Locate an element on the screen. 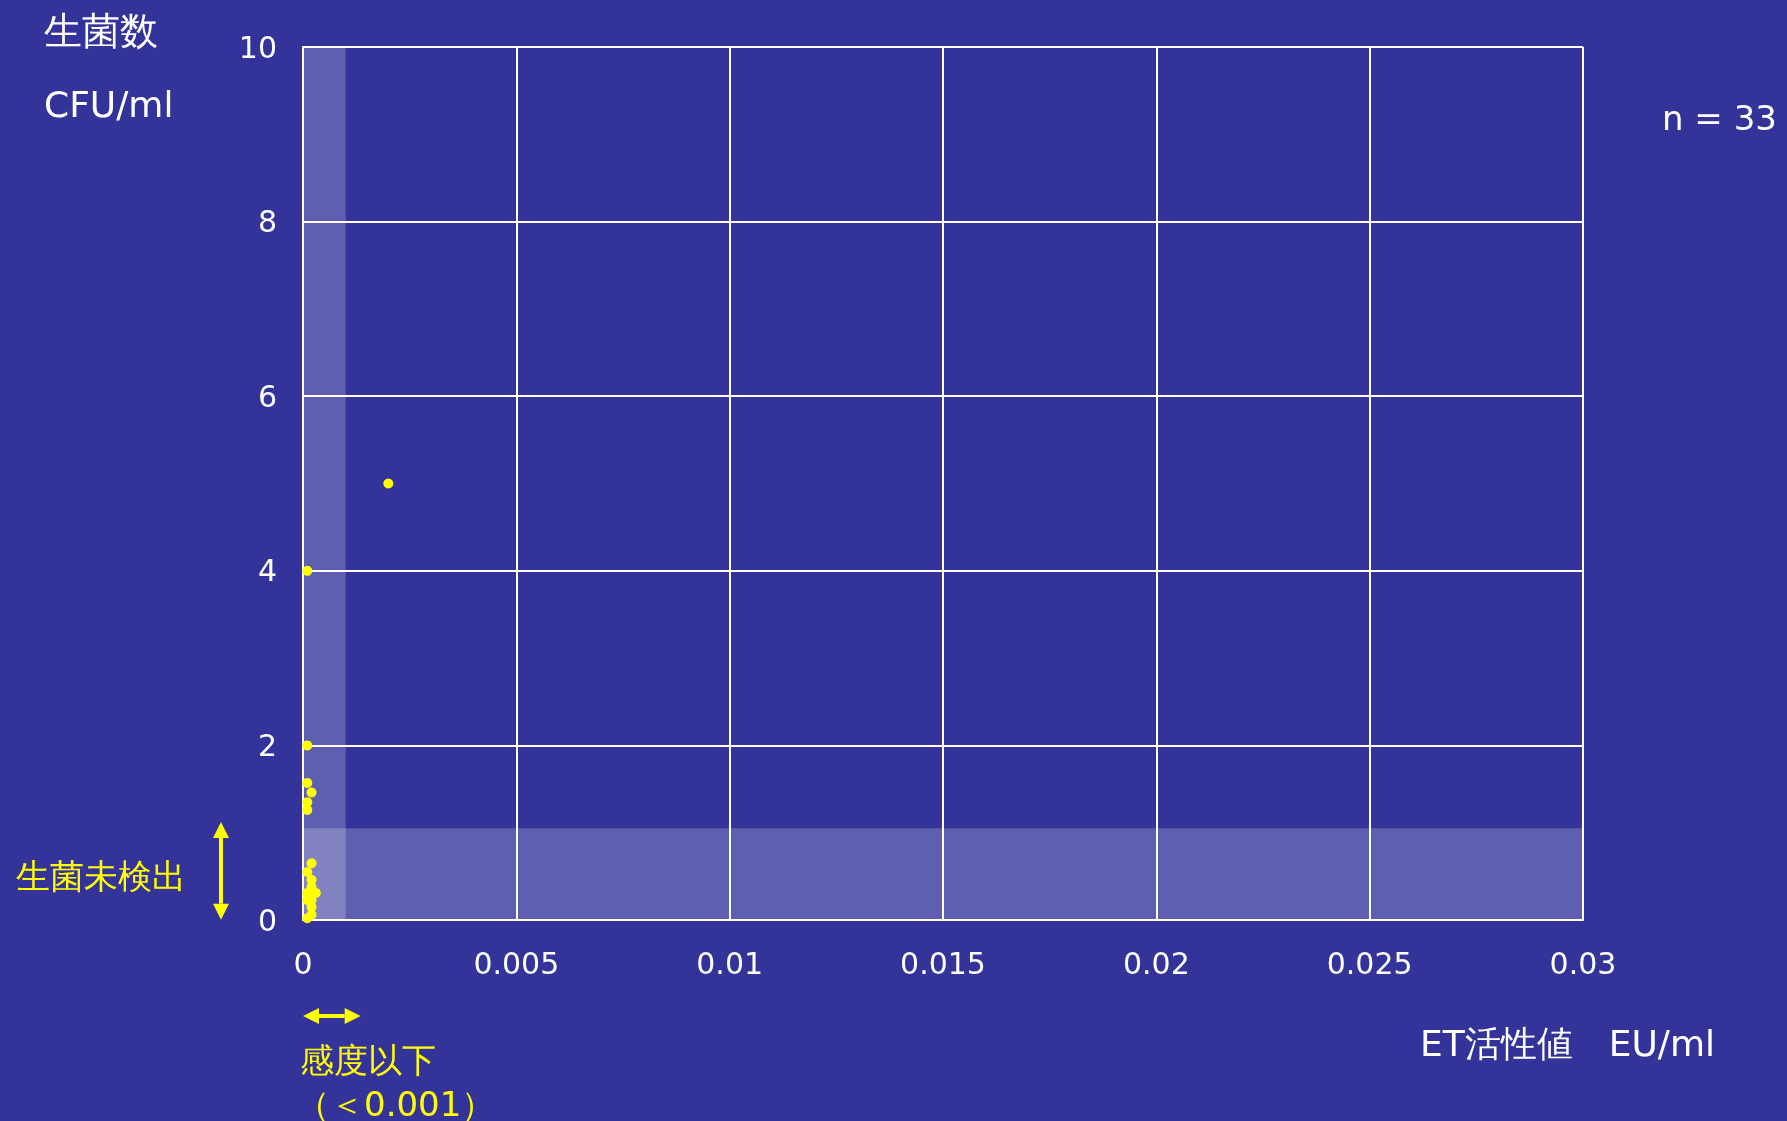  x-tick-label: 0 is located at coordinates (303, 963).